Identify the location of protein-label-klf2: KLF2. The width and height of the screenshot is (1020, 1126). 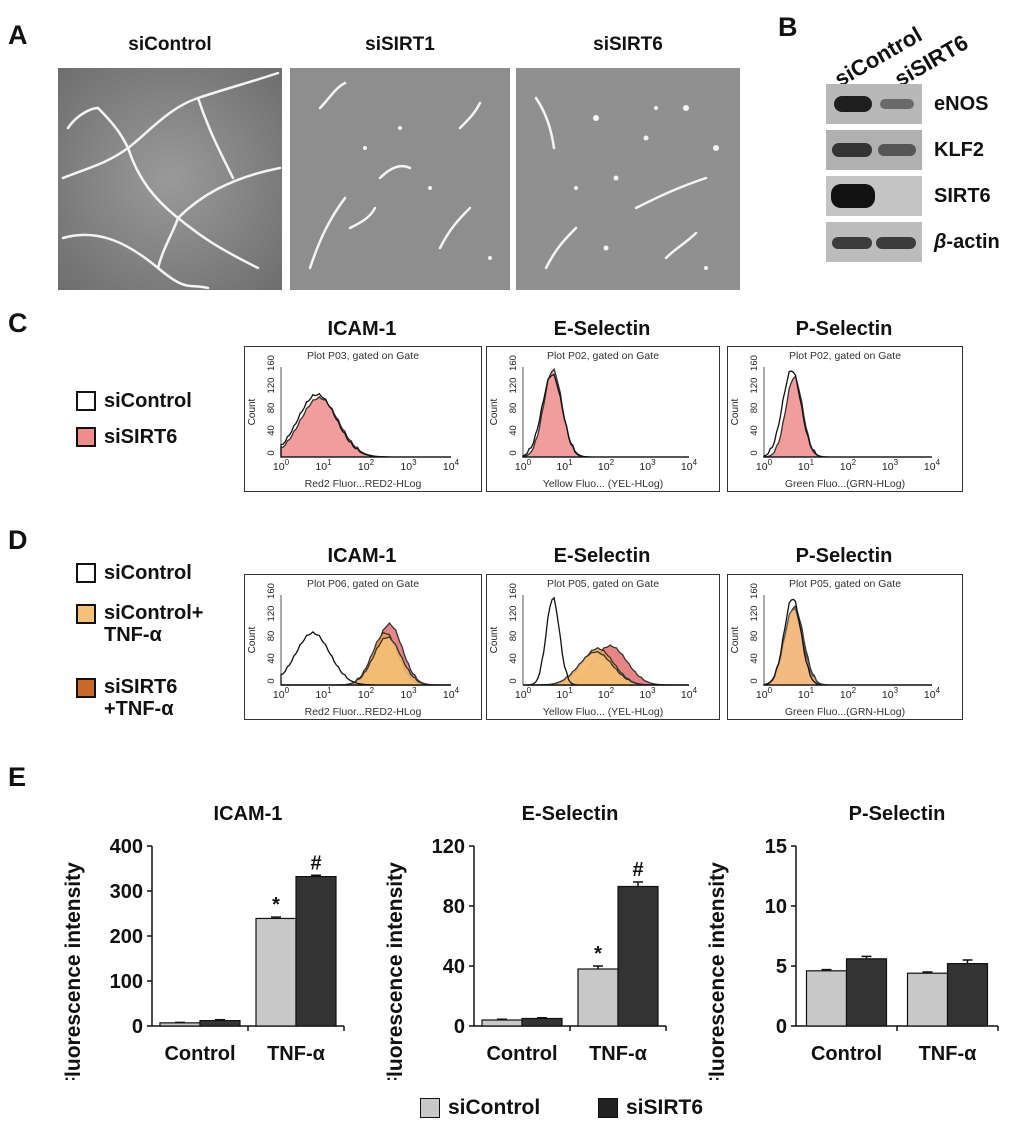
(959, 150).